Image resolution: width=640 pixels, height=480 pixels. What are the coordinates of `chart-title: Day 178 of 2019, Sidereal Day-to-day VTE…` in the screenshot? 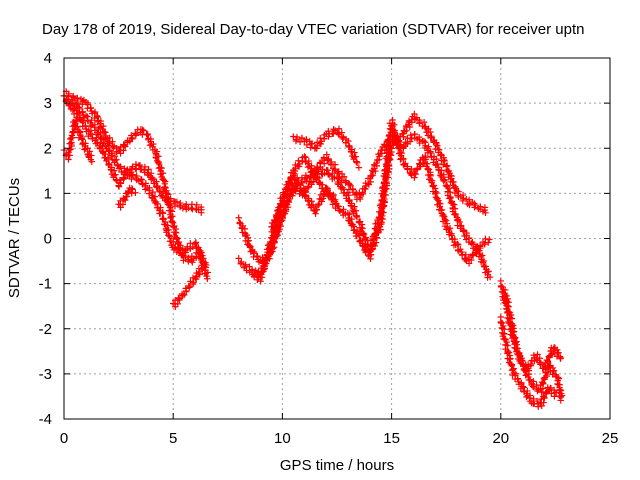 It's located at (313, 29).